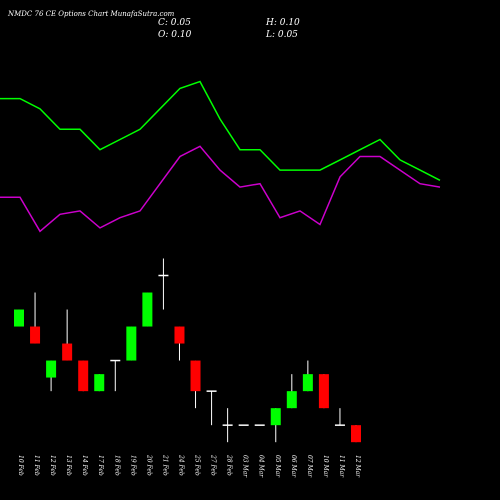 This screenshot has height=500, width=500. Describe the element at coordinates (213, 465) in the screenshot. I see `x-tick-label: 27 Feb` at that location.